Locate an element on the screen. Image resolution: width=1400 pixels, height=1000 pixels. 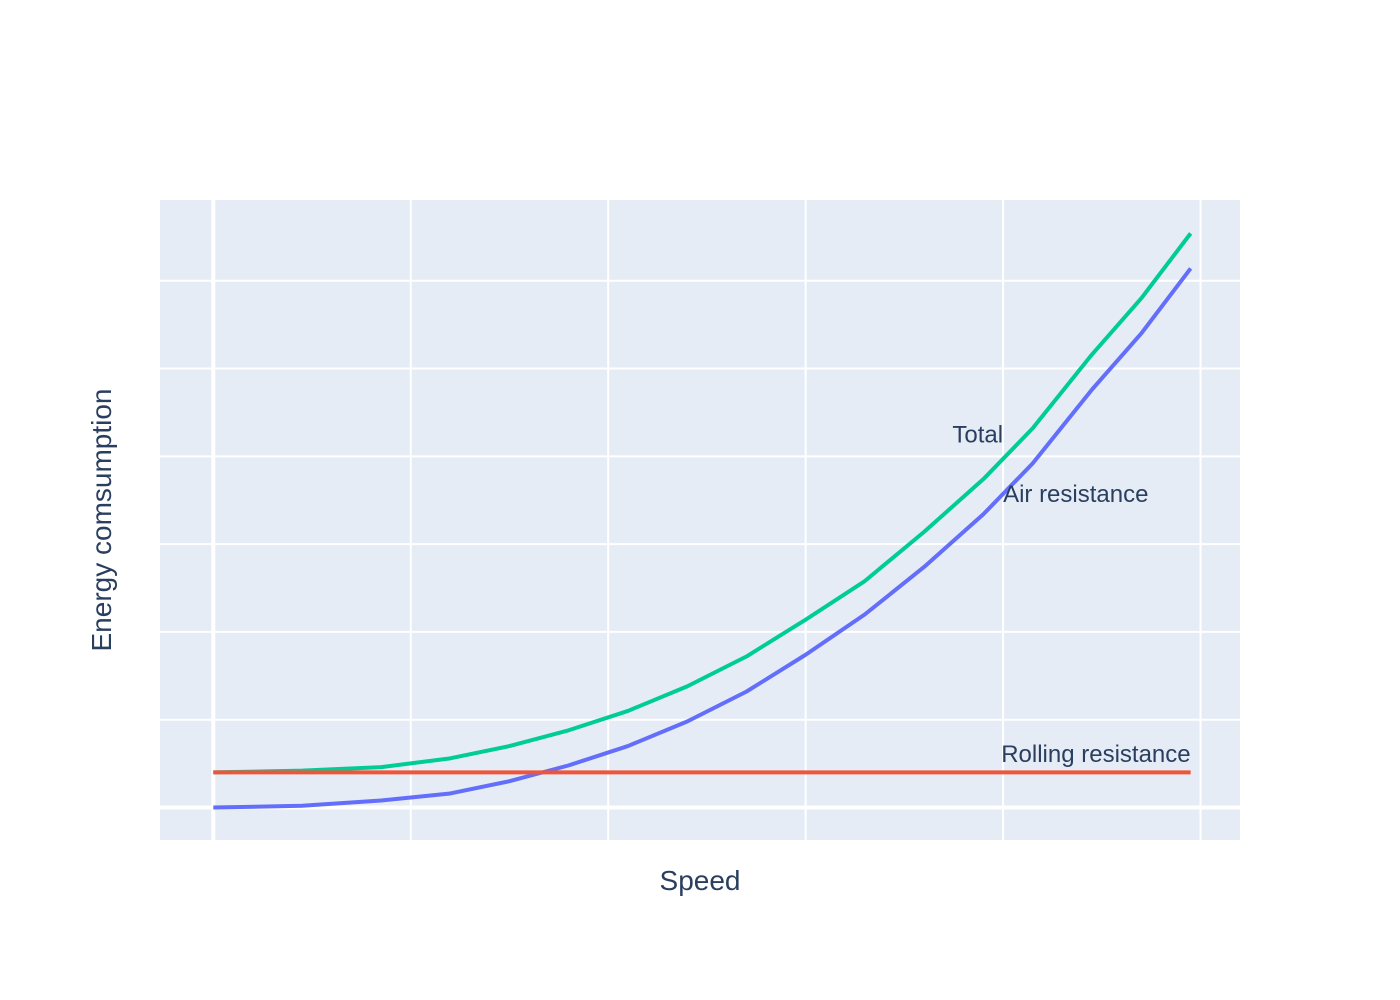
annotation-air-resistance: Air resistance is located at coordinates (1075, 494).